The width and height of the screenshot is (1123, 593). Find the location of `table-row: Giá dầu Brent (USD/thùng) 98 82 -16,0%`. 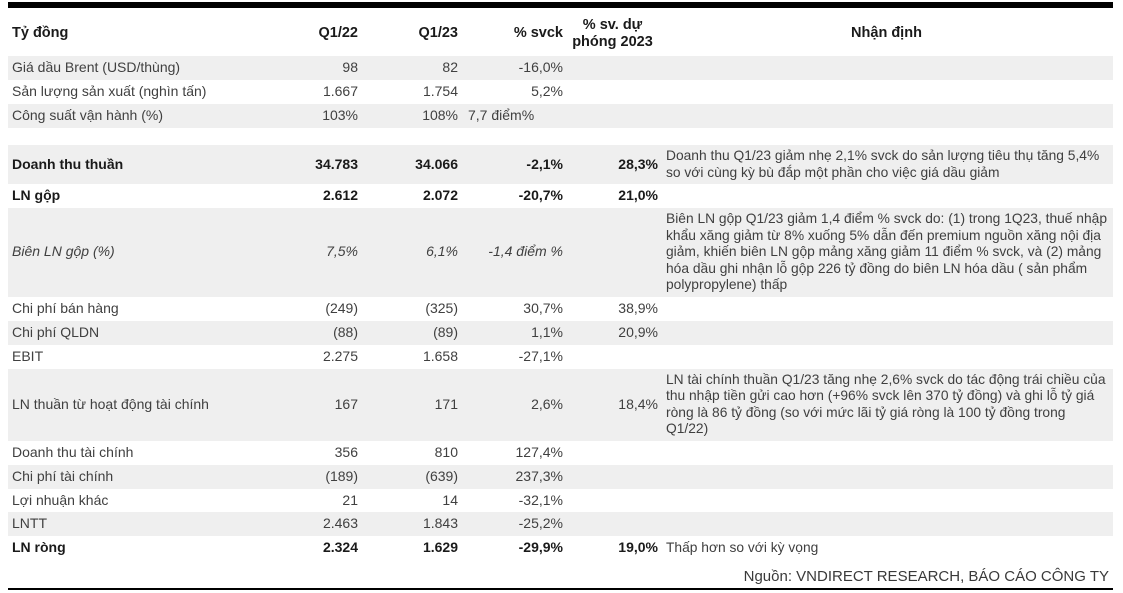

table-row: Giá dầu Brent (USD/thùng) 98 82 -16,0% is located at coordinates (560, 68).